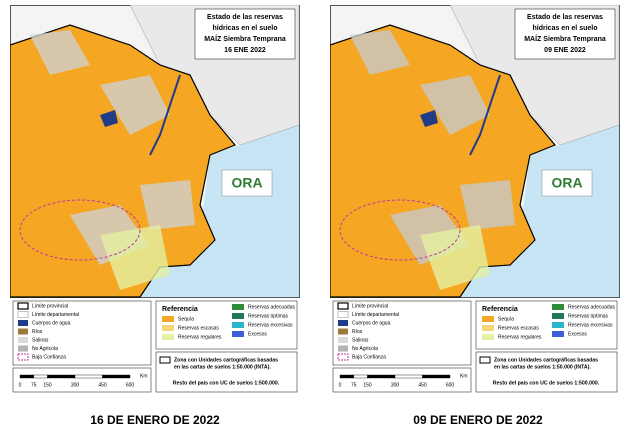 The height and width of the screenshot is (440, 629). What do you see at coordinates (464, 376) in the screenshot?
I see `scale-unit: Km` at bounding box center [464, 376].